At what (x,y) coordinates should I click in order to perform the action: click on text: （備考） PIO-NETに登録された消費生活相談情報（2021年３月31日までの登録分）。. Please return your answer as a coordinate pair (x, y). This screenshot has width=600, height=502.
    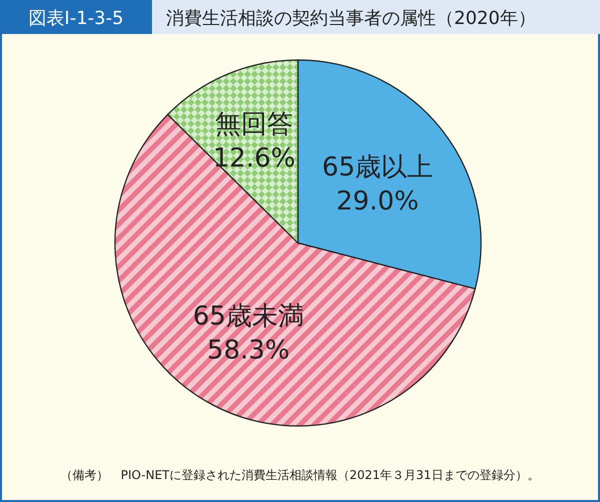
    Looking at the image, I should click on (300, 475).